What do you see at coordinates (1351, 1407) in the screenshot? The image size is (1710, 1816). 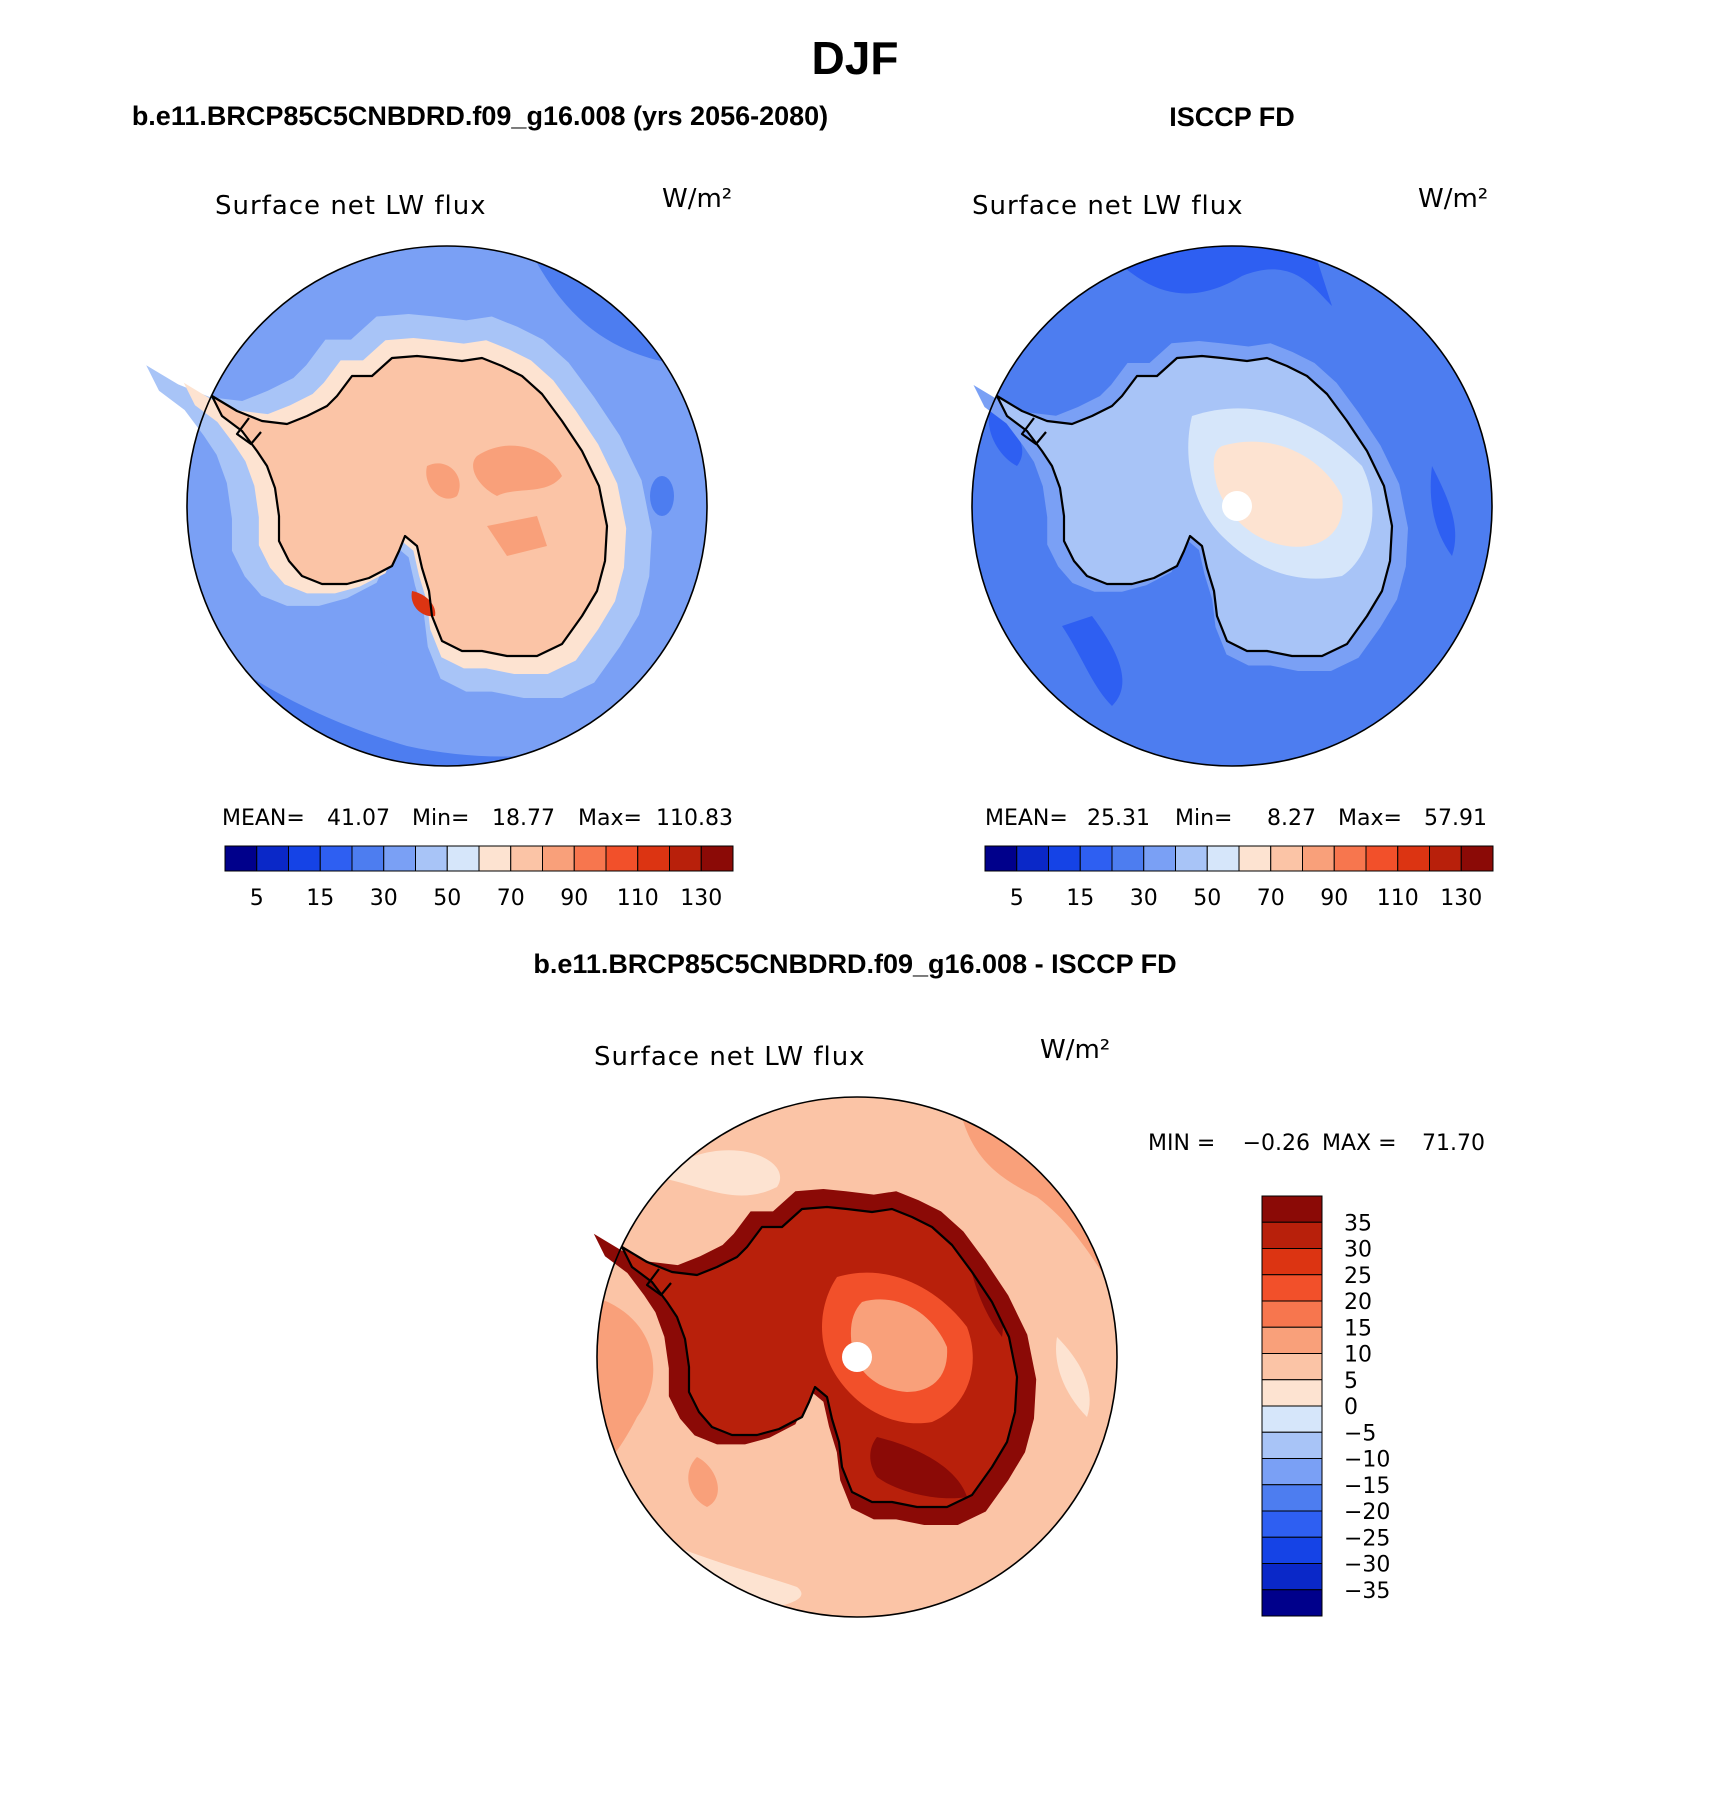 I see `colorbar-tick-label: 0` at bounding box center [1351, 1407].